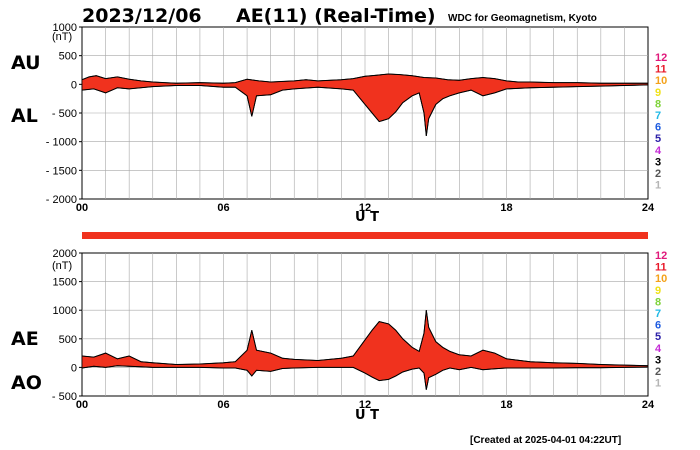  What do you see at coordinates (364, 78) in the screenshot?
I see `au-al-upper-series-line` at bounding box center [364, 78].